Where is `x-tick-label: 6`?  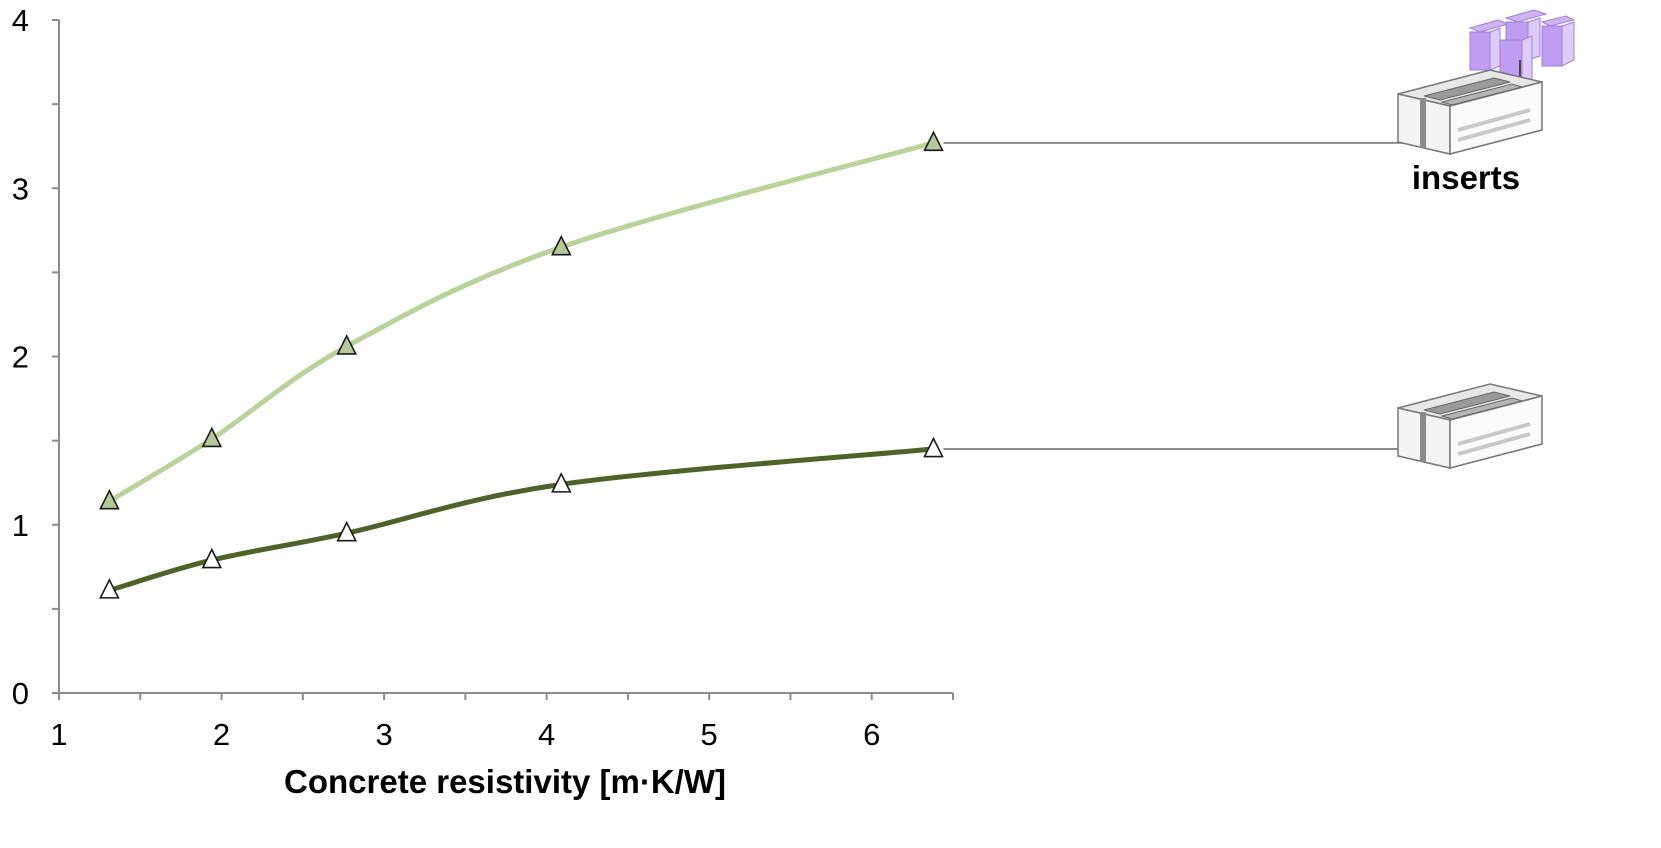
x-tick-label: 6 is located at coordinates (871, 734).